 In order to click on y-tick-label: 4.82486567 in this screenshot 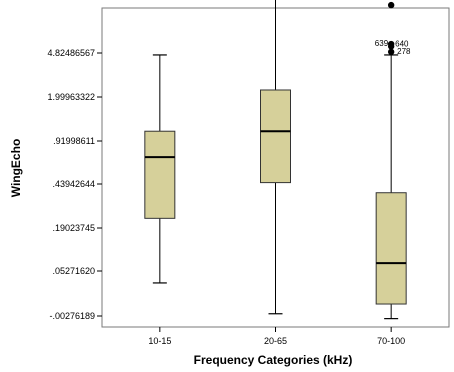, I will do `click(71, 53)`.